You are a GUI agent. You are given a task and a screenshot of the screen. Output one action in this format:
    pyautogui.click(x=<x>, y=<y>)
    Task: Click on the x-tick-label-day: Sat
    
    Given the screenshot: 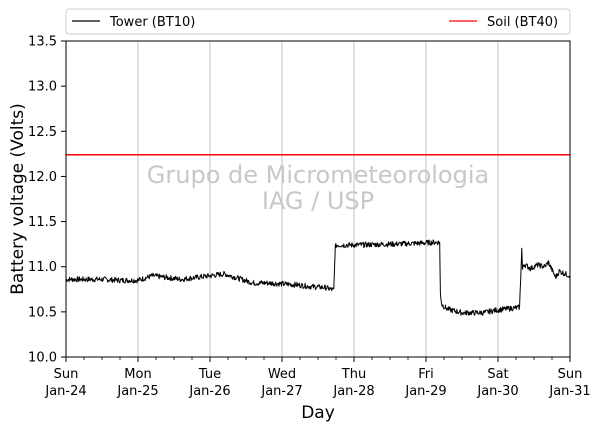 What is the action you would take?
    pyautogui.click(x=497, y=374)
    